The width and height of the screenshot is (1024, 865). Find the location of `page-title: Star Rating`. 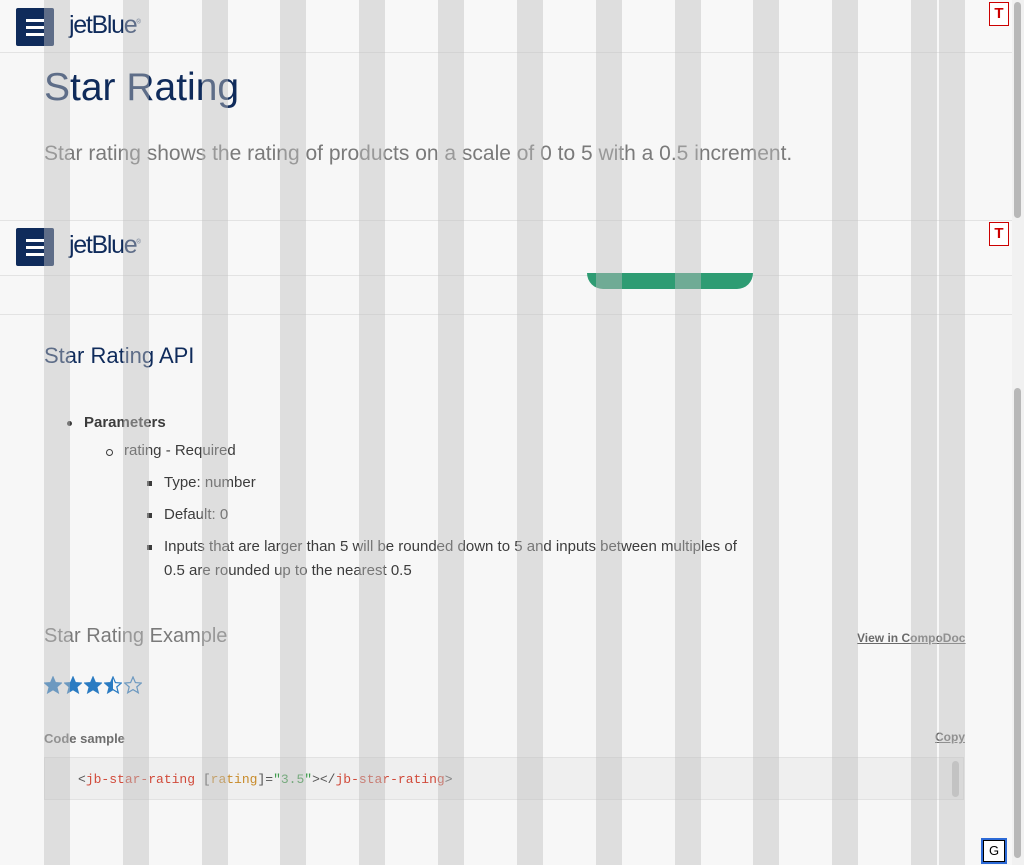

page-title: Star Rating is located at coordinates (142, 87).